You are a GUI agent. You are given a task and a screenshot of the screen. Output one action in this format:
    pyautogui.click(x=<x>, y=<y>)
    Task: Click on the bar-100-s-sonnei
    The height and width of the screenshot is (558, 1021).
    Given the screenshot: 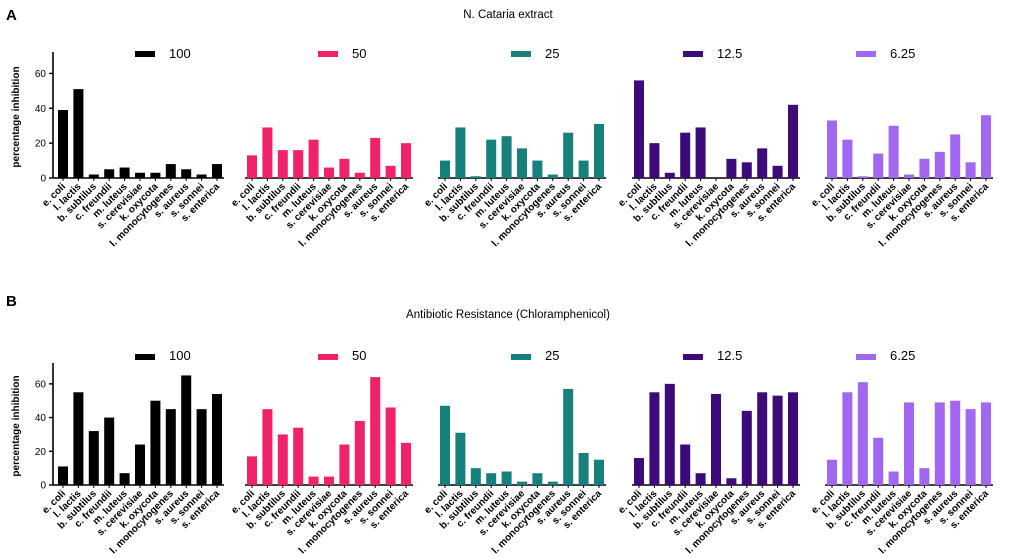 What is the action you would take?
    pyautogui.click(x=201, y=176)
    